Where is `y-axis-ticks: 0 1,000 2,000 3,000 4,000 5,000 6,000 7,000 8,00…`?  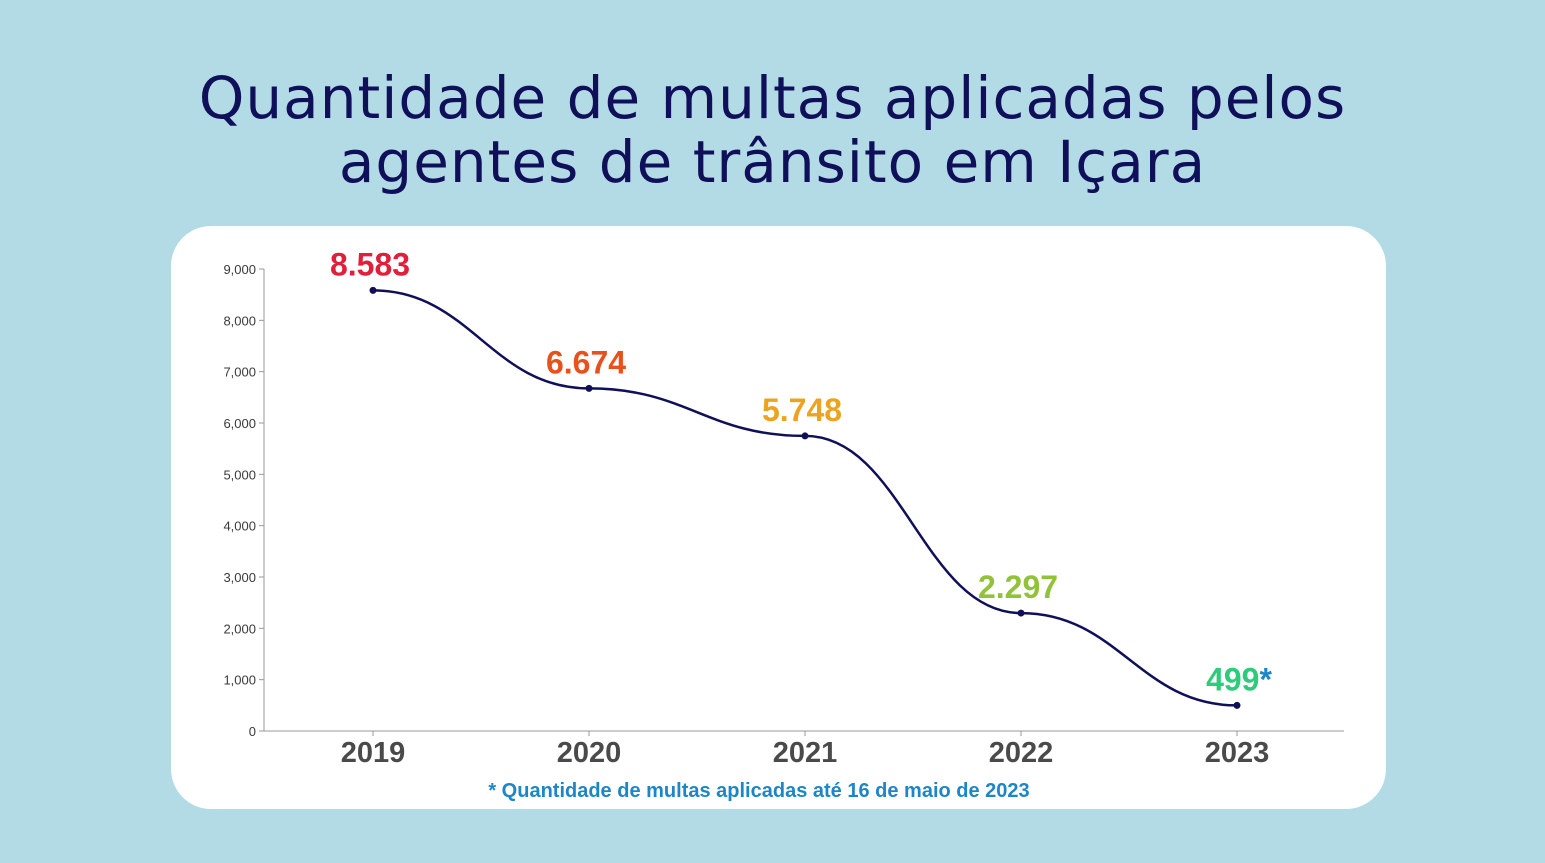 y-axis-ticks: 0 1,000 2,000 3,000 4,000 5,000 6,000 7,000 8,00… is located at coordinates (243, 500).